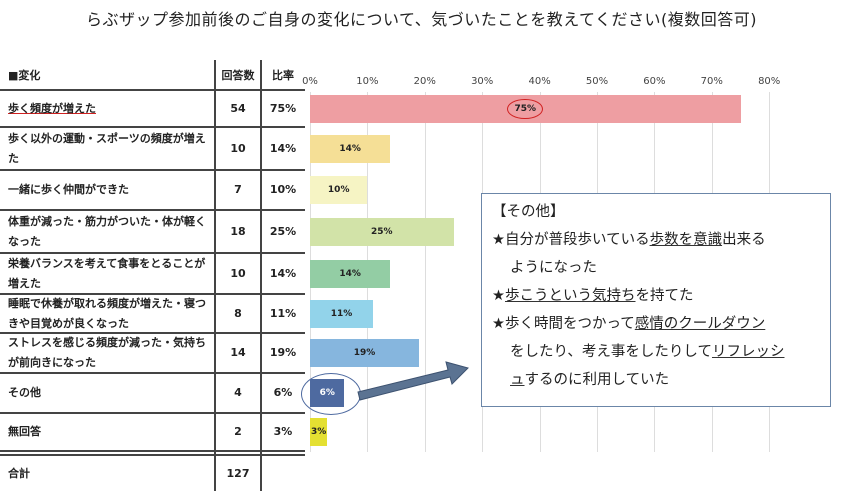  What do you see at coordinates (571, 240) in the screenshot?
I see `comment-text: ★自分が普段歩いている` at bounding box center [571, 240].